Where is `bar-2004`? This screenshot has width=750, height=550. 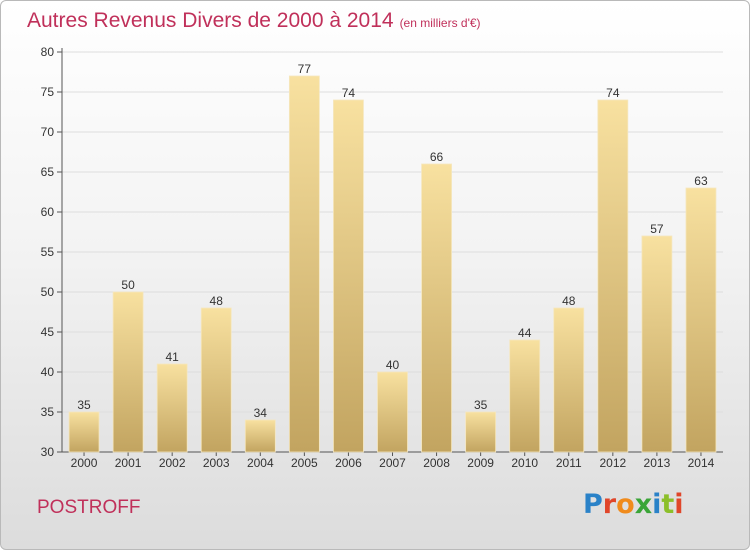
bar-2004 is located at coordinates (260, 436).